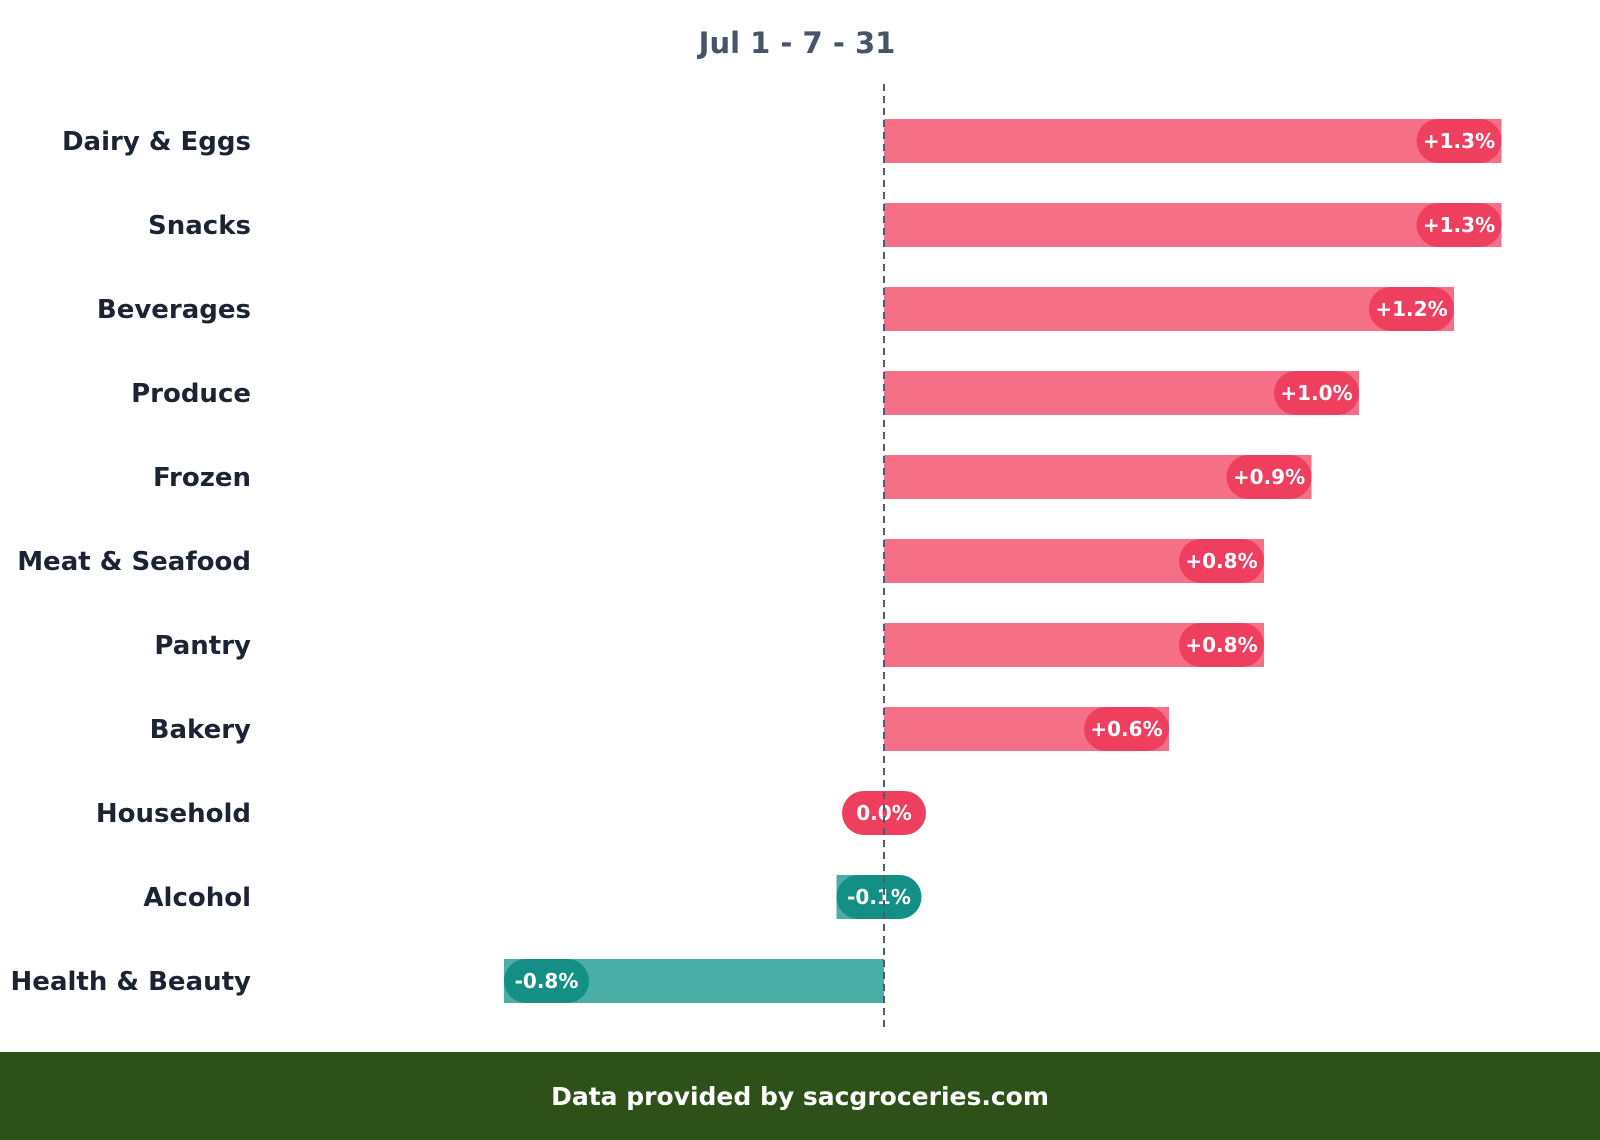 This screenshot has height=1140, width=1600. I want to click on bar-dairy-eggs, so click(1193, 141).